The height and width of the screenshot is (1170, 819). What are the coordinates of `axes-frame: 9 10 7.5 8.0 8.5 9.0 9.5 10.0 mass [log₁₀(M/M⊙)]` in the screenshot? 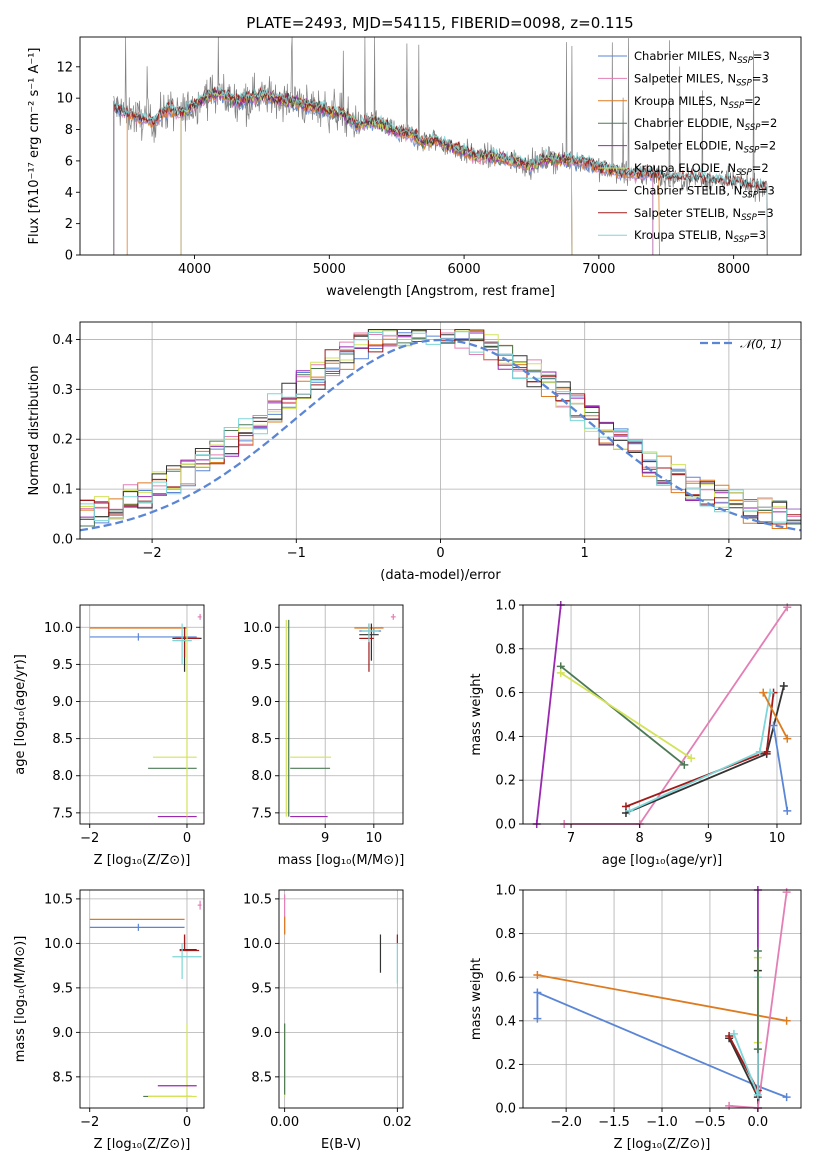 It's located at (324, 736).